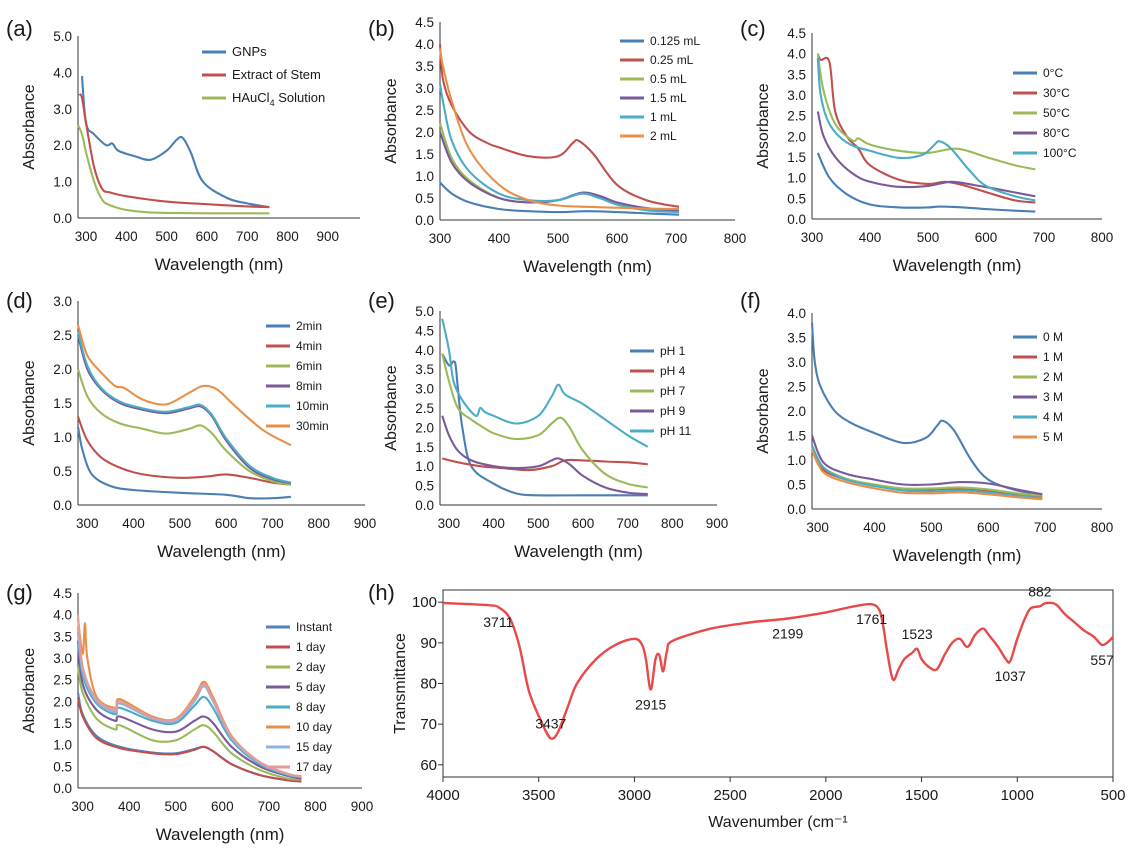 Image resolution: width=1130 pixels, height=857 pixels. What do you see at coordinates (428, 724) in the screenshot?
I see `y-tick-label: 70` at bounding box center [428, 724].